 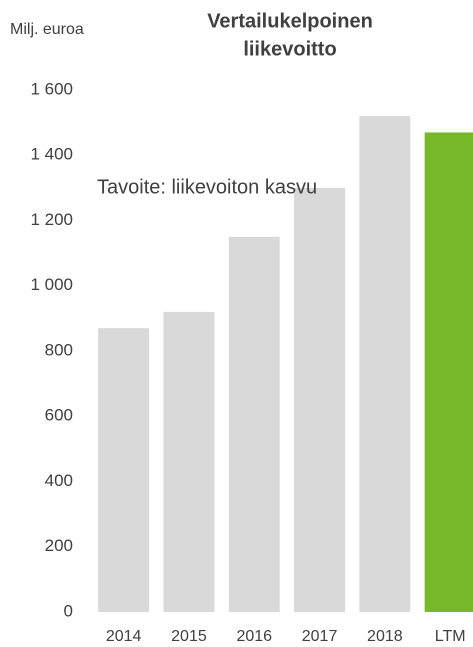 I want to click on chart-title: liikevoitto, so click(x=289, y=49).